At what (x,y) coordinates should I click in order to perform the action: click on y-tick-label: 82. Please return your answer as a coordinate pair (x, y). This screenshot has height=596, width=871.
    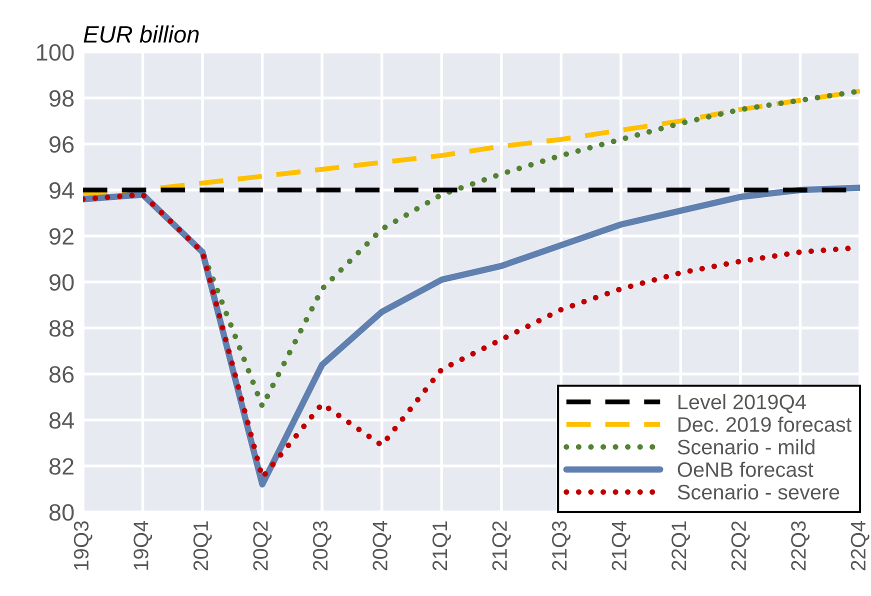
    Looking at the image, I should click on (61, 466).